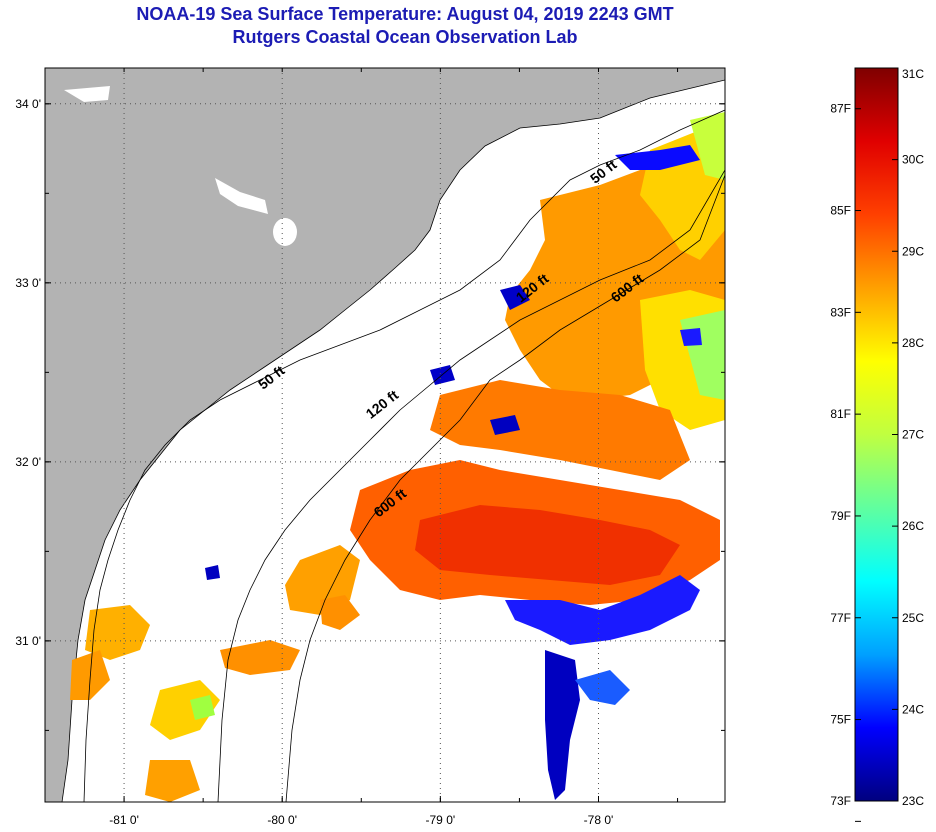  I want to click on lon-tick-label: -81 0', so click(124, 820).